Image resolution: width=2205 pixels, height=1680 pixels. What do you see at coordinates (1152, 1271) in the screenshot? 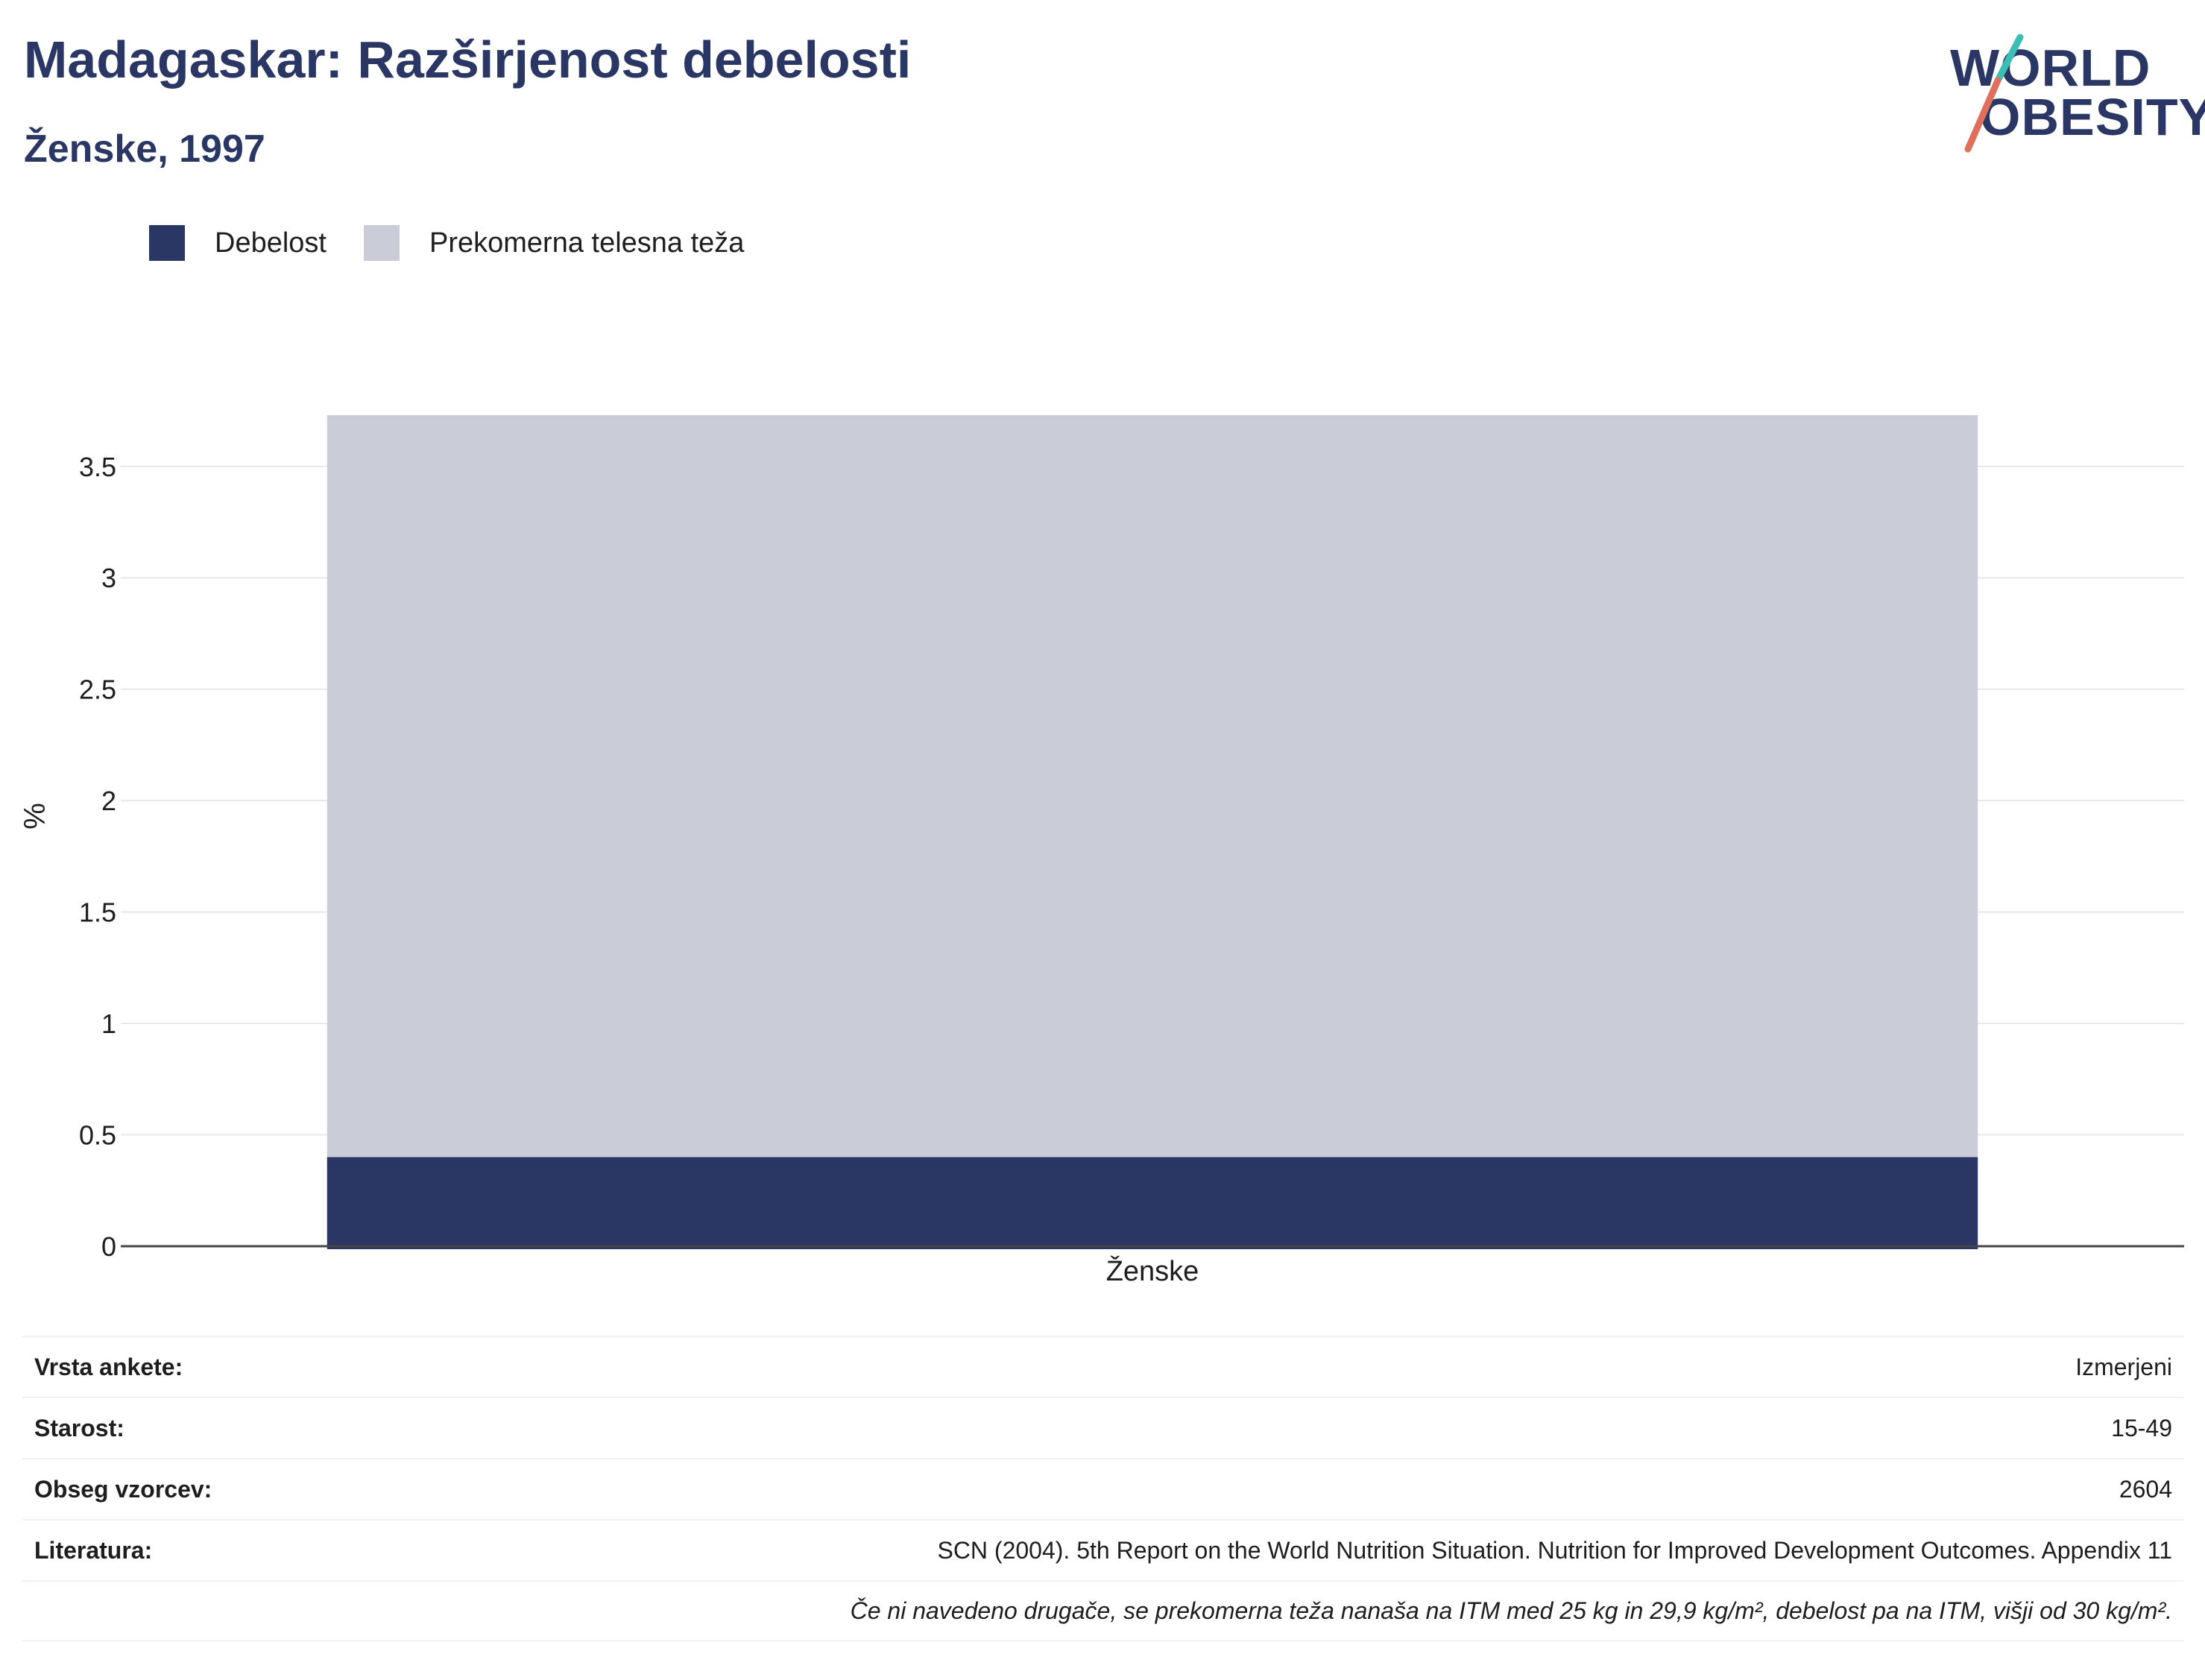
I see `x-tick-label: Ženske` at bounding box center [1152, 1271].